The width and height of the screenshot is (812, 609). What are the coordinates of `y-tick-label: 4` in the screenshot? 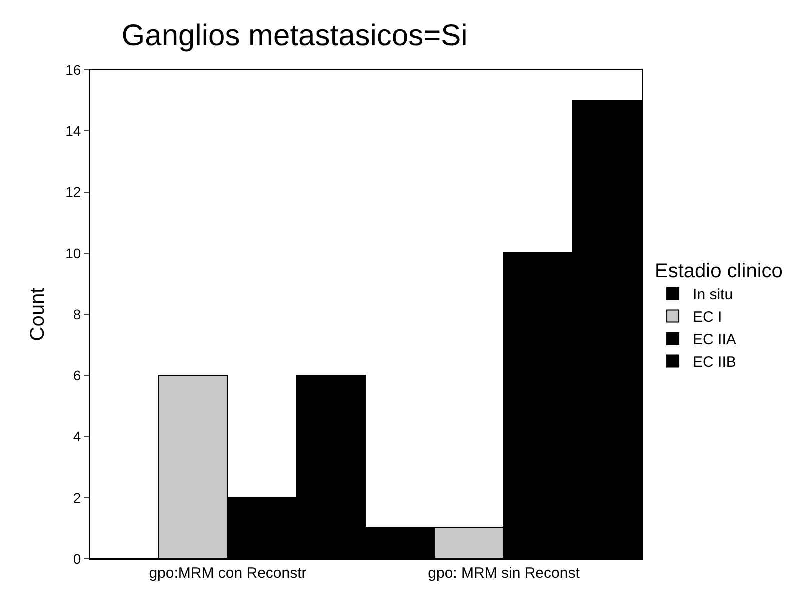 It's located at (77, 436).